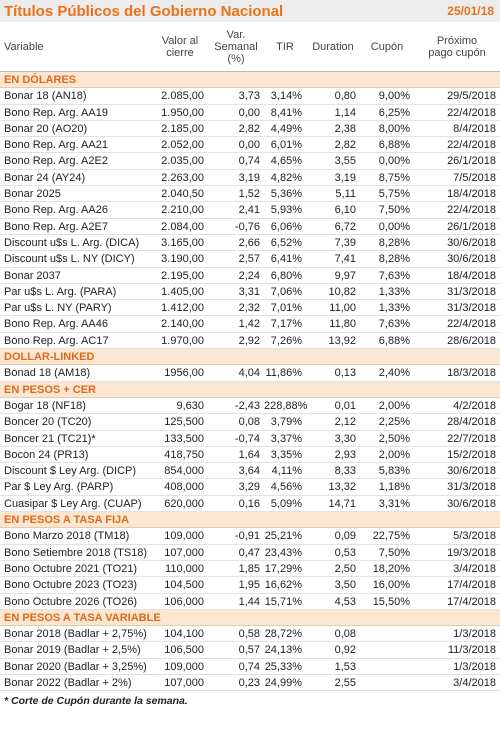 The height and width of the screenshot is (732, 500). What do you see at coordinates (180, 178) in the screenshot?
I see `table-cell: 2.263,00` at bounding box center [180, 178].